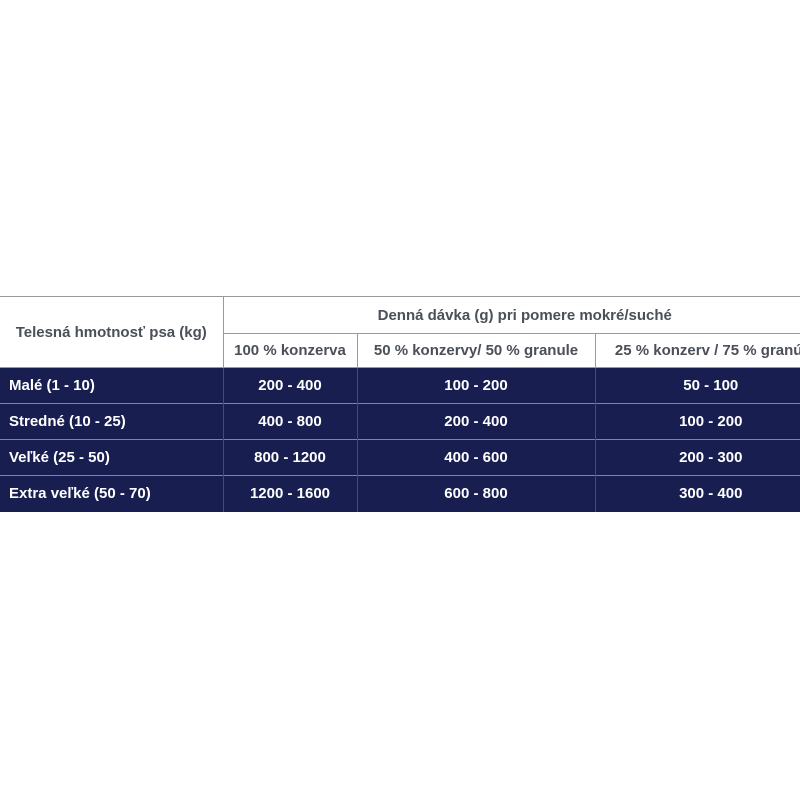 This screenshot has height=800, width=800. What do you see at coordinates (111, 493) in the screenshot?
I see `row-label-cell: Extra veľké (50 - 70)` at bounding box center [111, 493].